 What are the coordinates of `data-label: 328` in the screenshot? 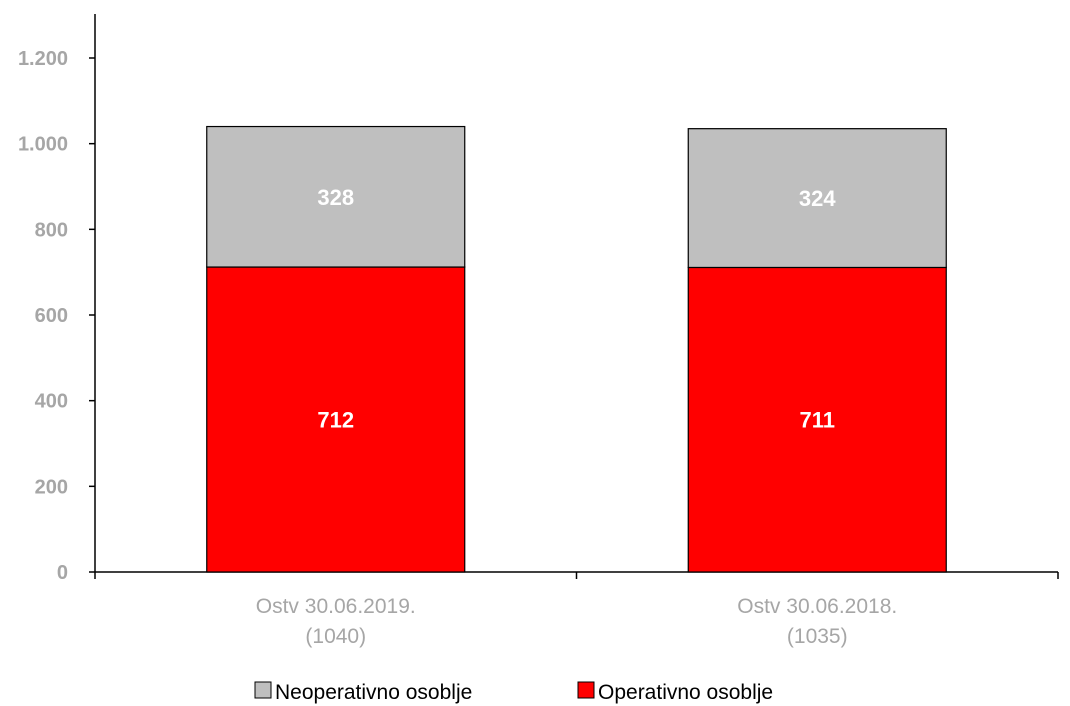 It's located at (335, 197).